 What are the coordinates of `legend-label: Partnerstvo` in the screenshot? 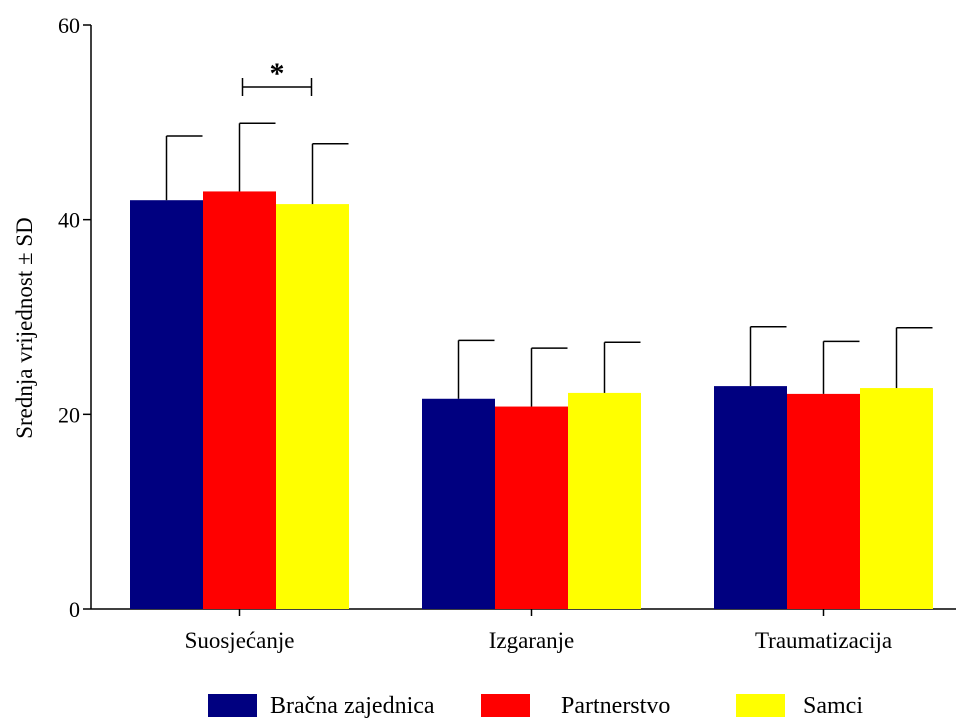 It's located at (615, 706).